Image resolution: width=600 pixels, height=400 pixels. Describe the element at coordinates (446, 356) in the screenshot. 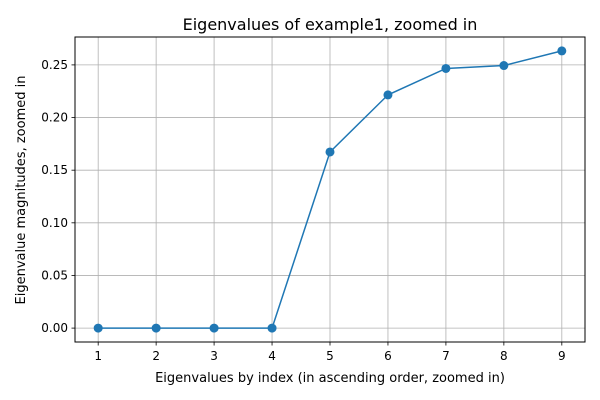

I see `x-tick-label: 7` at that location.